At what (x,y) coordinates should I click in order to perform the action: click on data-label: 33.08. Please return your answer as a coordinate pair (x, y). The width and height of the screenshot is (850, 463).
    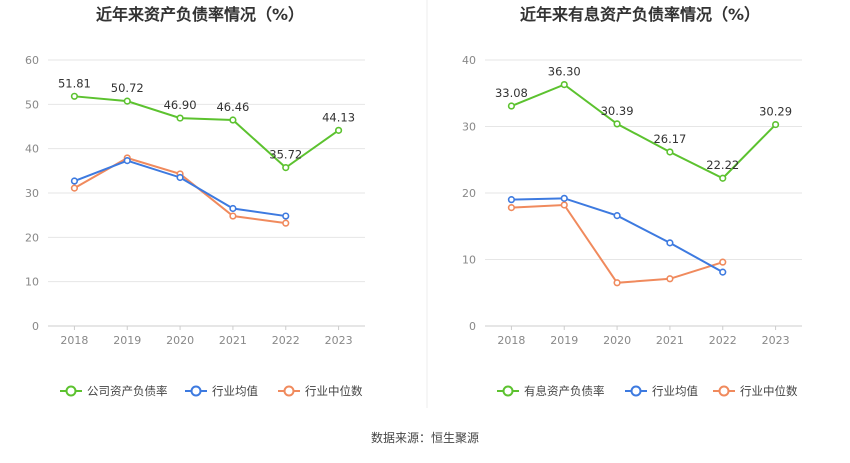
    Looking at the image, I should click on (511, 93).